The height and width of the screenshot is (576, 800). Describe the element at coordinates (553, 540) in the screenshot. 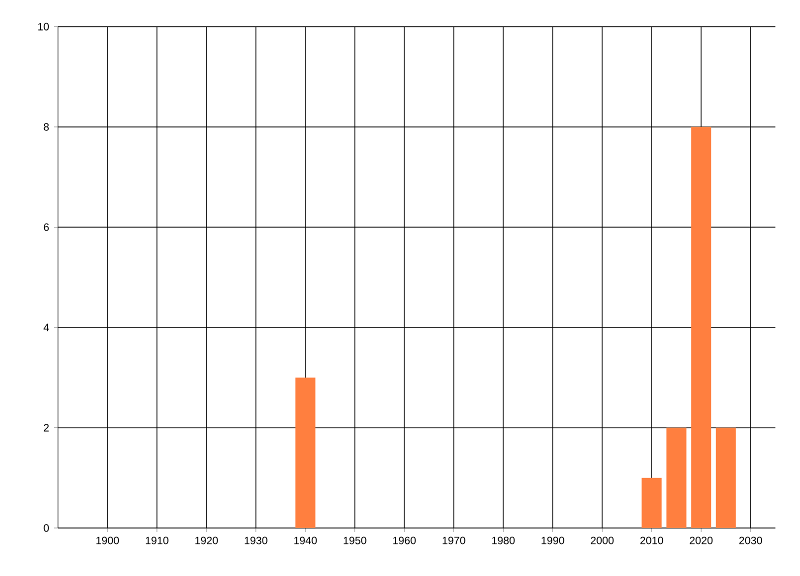

I see `x-tick-label: 1990` at that location.